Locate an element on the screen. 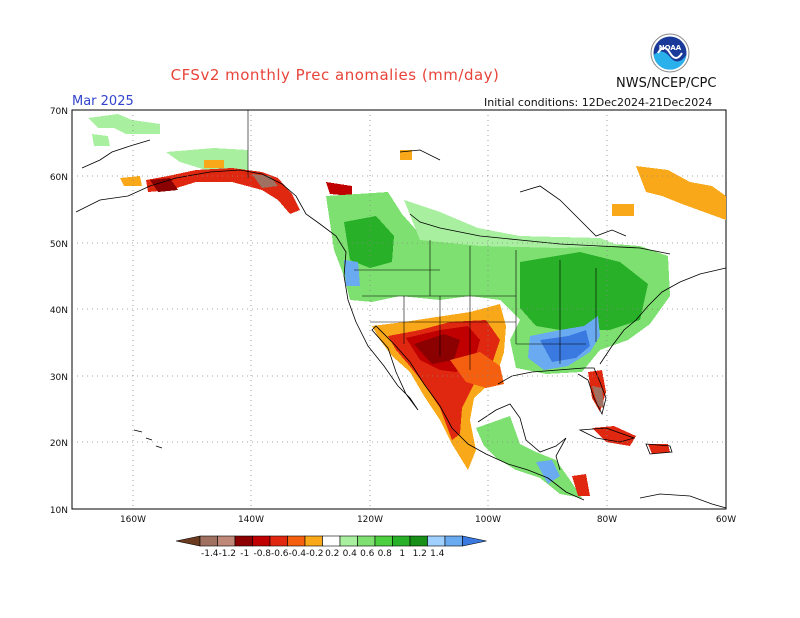 The width and height of the screenshot is (800, 618). legend-tick-label: -0.8 is located at coordinates (262, 554).